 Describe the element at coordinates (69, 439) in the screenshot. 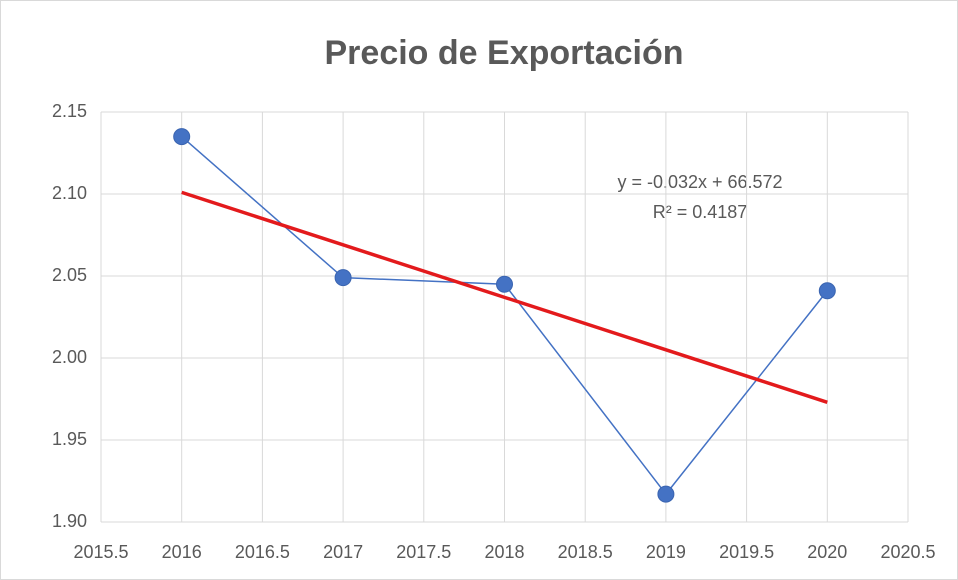

I see `y-tick-label: 1.95` at that location.